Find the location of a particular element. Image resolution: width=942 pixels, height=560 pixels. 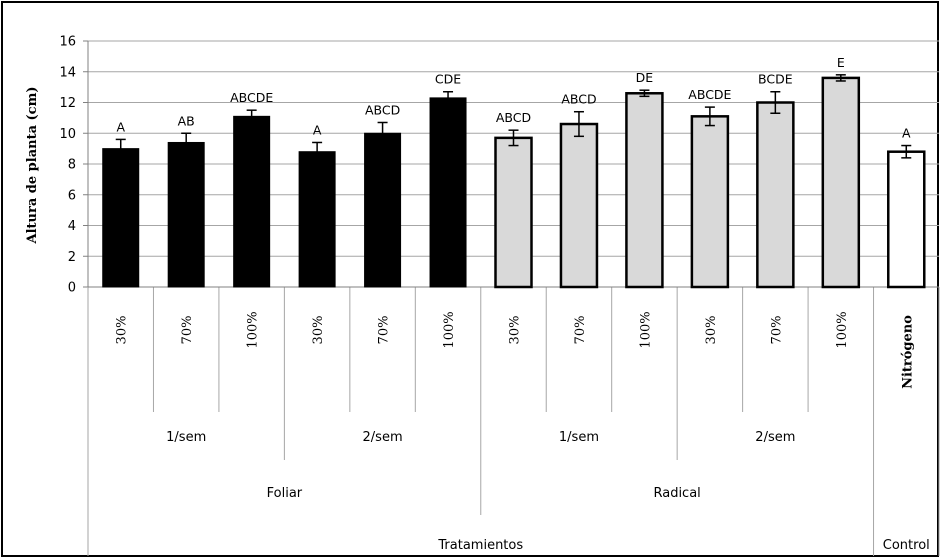

data-label: BCDE is located at coordinates (775, 79).